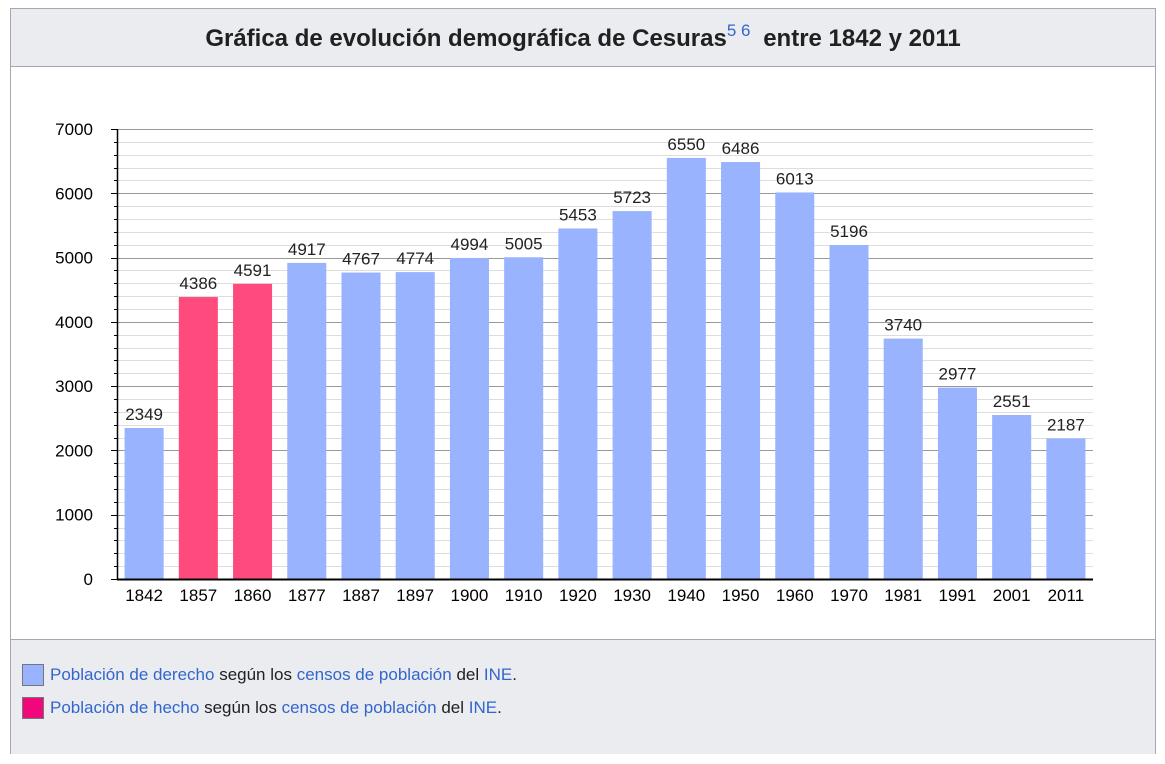 The image size is (1165, 764). Describe the element at coordinates (88, 579) in the screenshot. I see `y-tick-label: 0` at that location.